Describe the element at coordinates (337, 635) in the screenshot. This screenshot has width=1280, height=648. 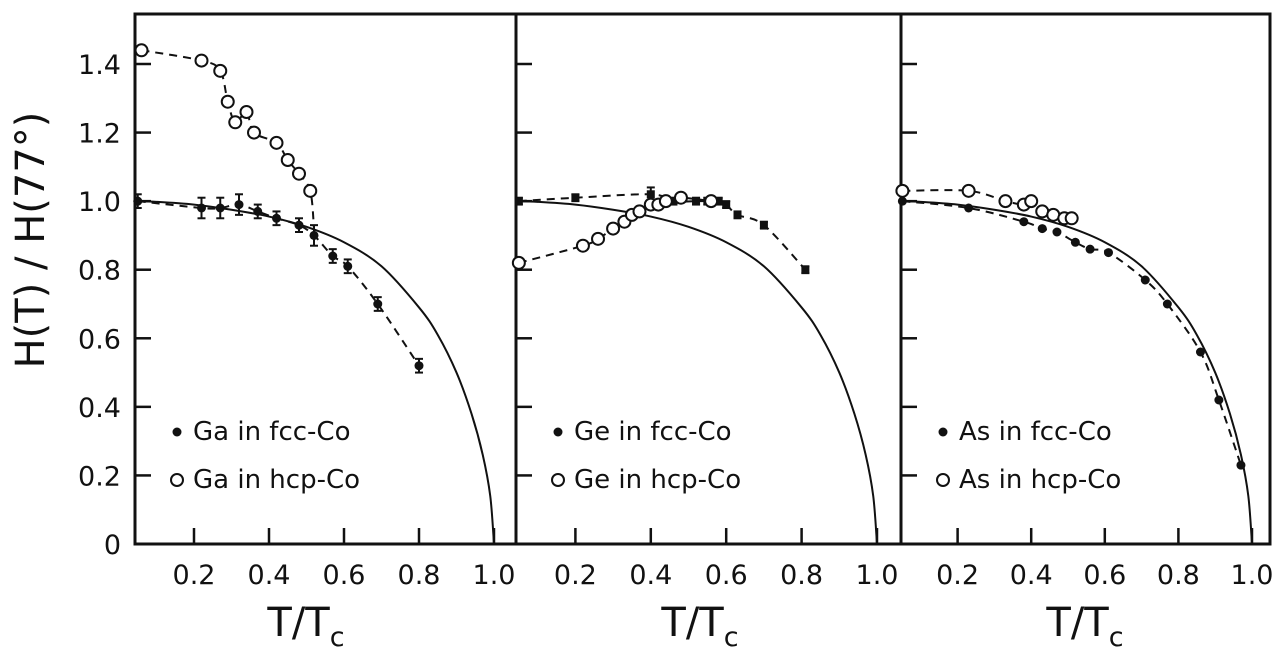
I see `x-axis-title-subscript: c` at that location.